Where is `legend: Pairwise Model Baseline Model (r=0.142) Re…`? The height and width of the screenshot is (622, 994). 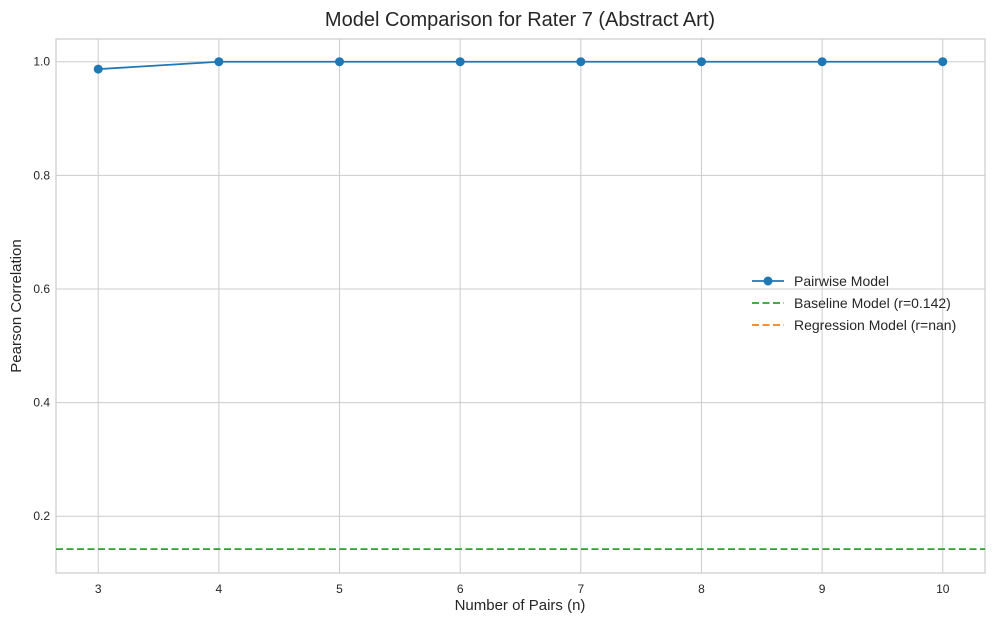 legend: Pairwise Model Baseline Model (r=0.142) Re… is located at coordinates (854, 303).